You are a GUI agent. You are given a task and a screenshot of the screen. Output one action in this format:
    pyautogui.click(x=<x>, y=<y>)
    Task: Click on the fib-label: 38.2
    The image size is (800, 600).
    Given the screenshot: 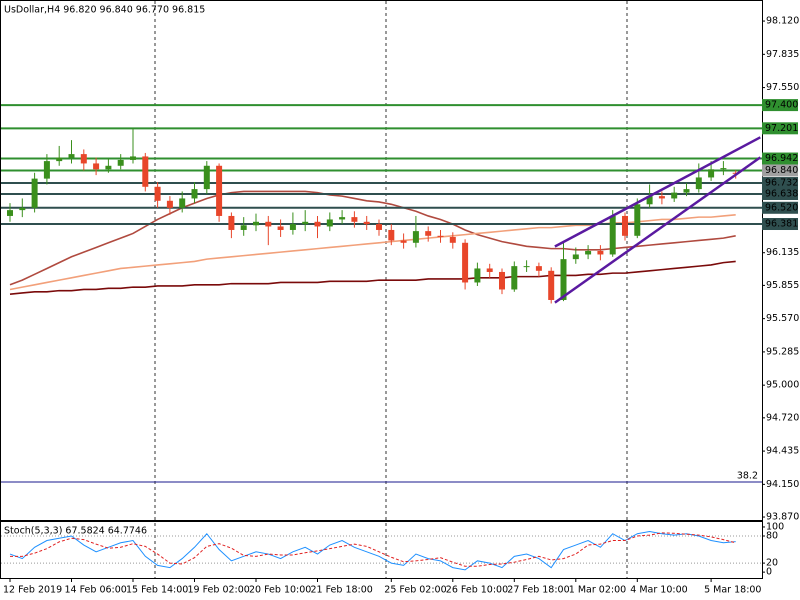 What is the action you would take?
    pyautogui.click(x=747, y=476)
    